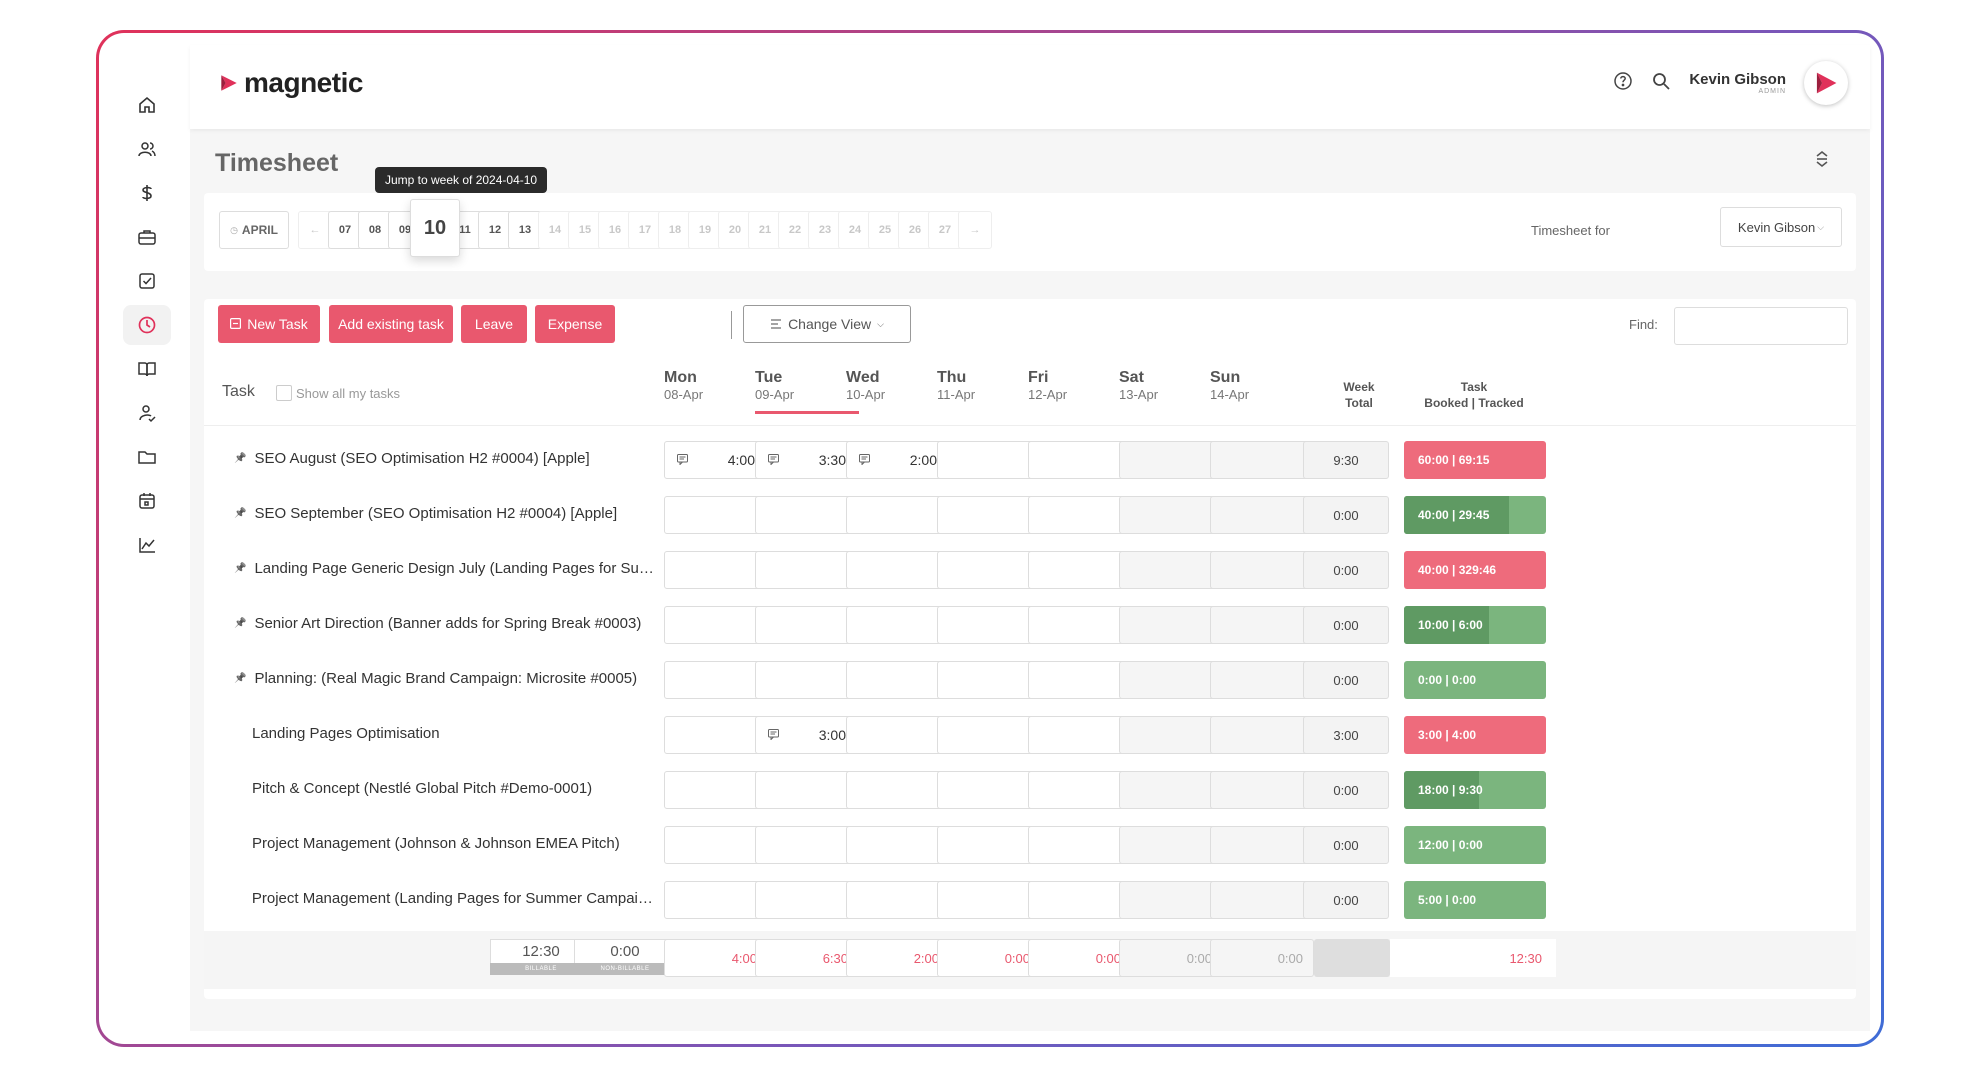 The image size is (1980, 1080). What do you see at coordinates (575, 324) in the screenshot?
I see `expense-button: Expense` at bounding box center [575, 324].